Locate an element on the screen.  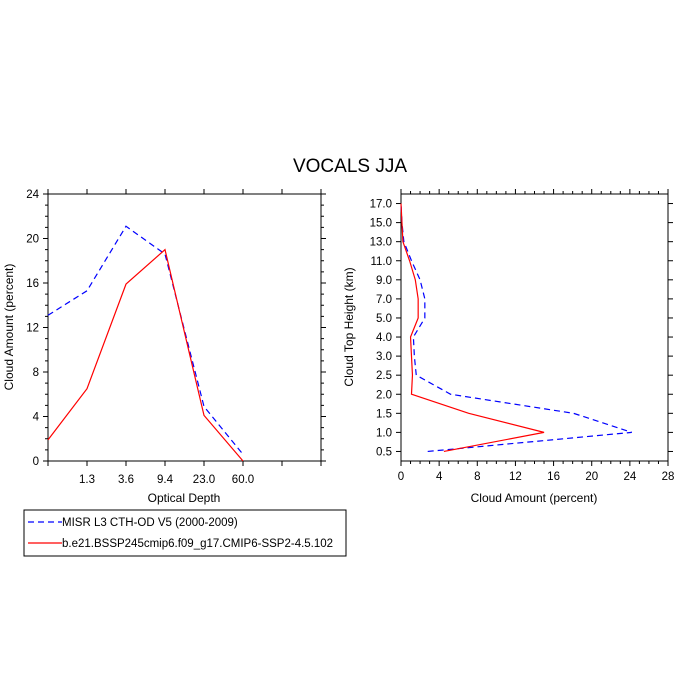
right-x-axis-label: Cloud Amount (percent) is located at coordinates (534, 498).